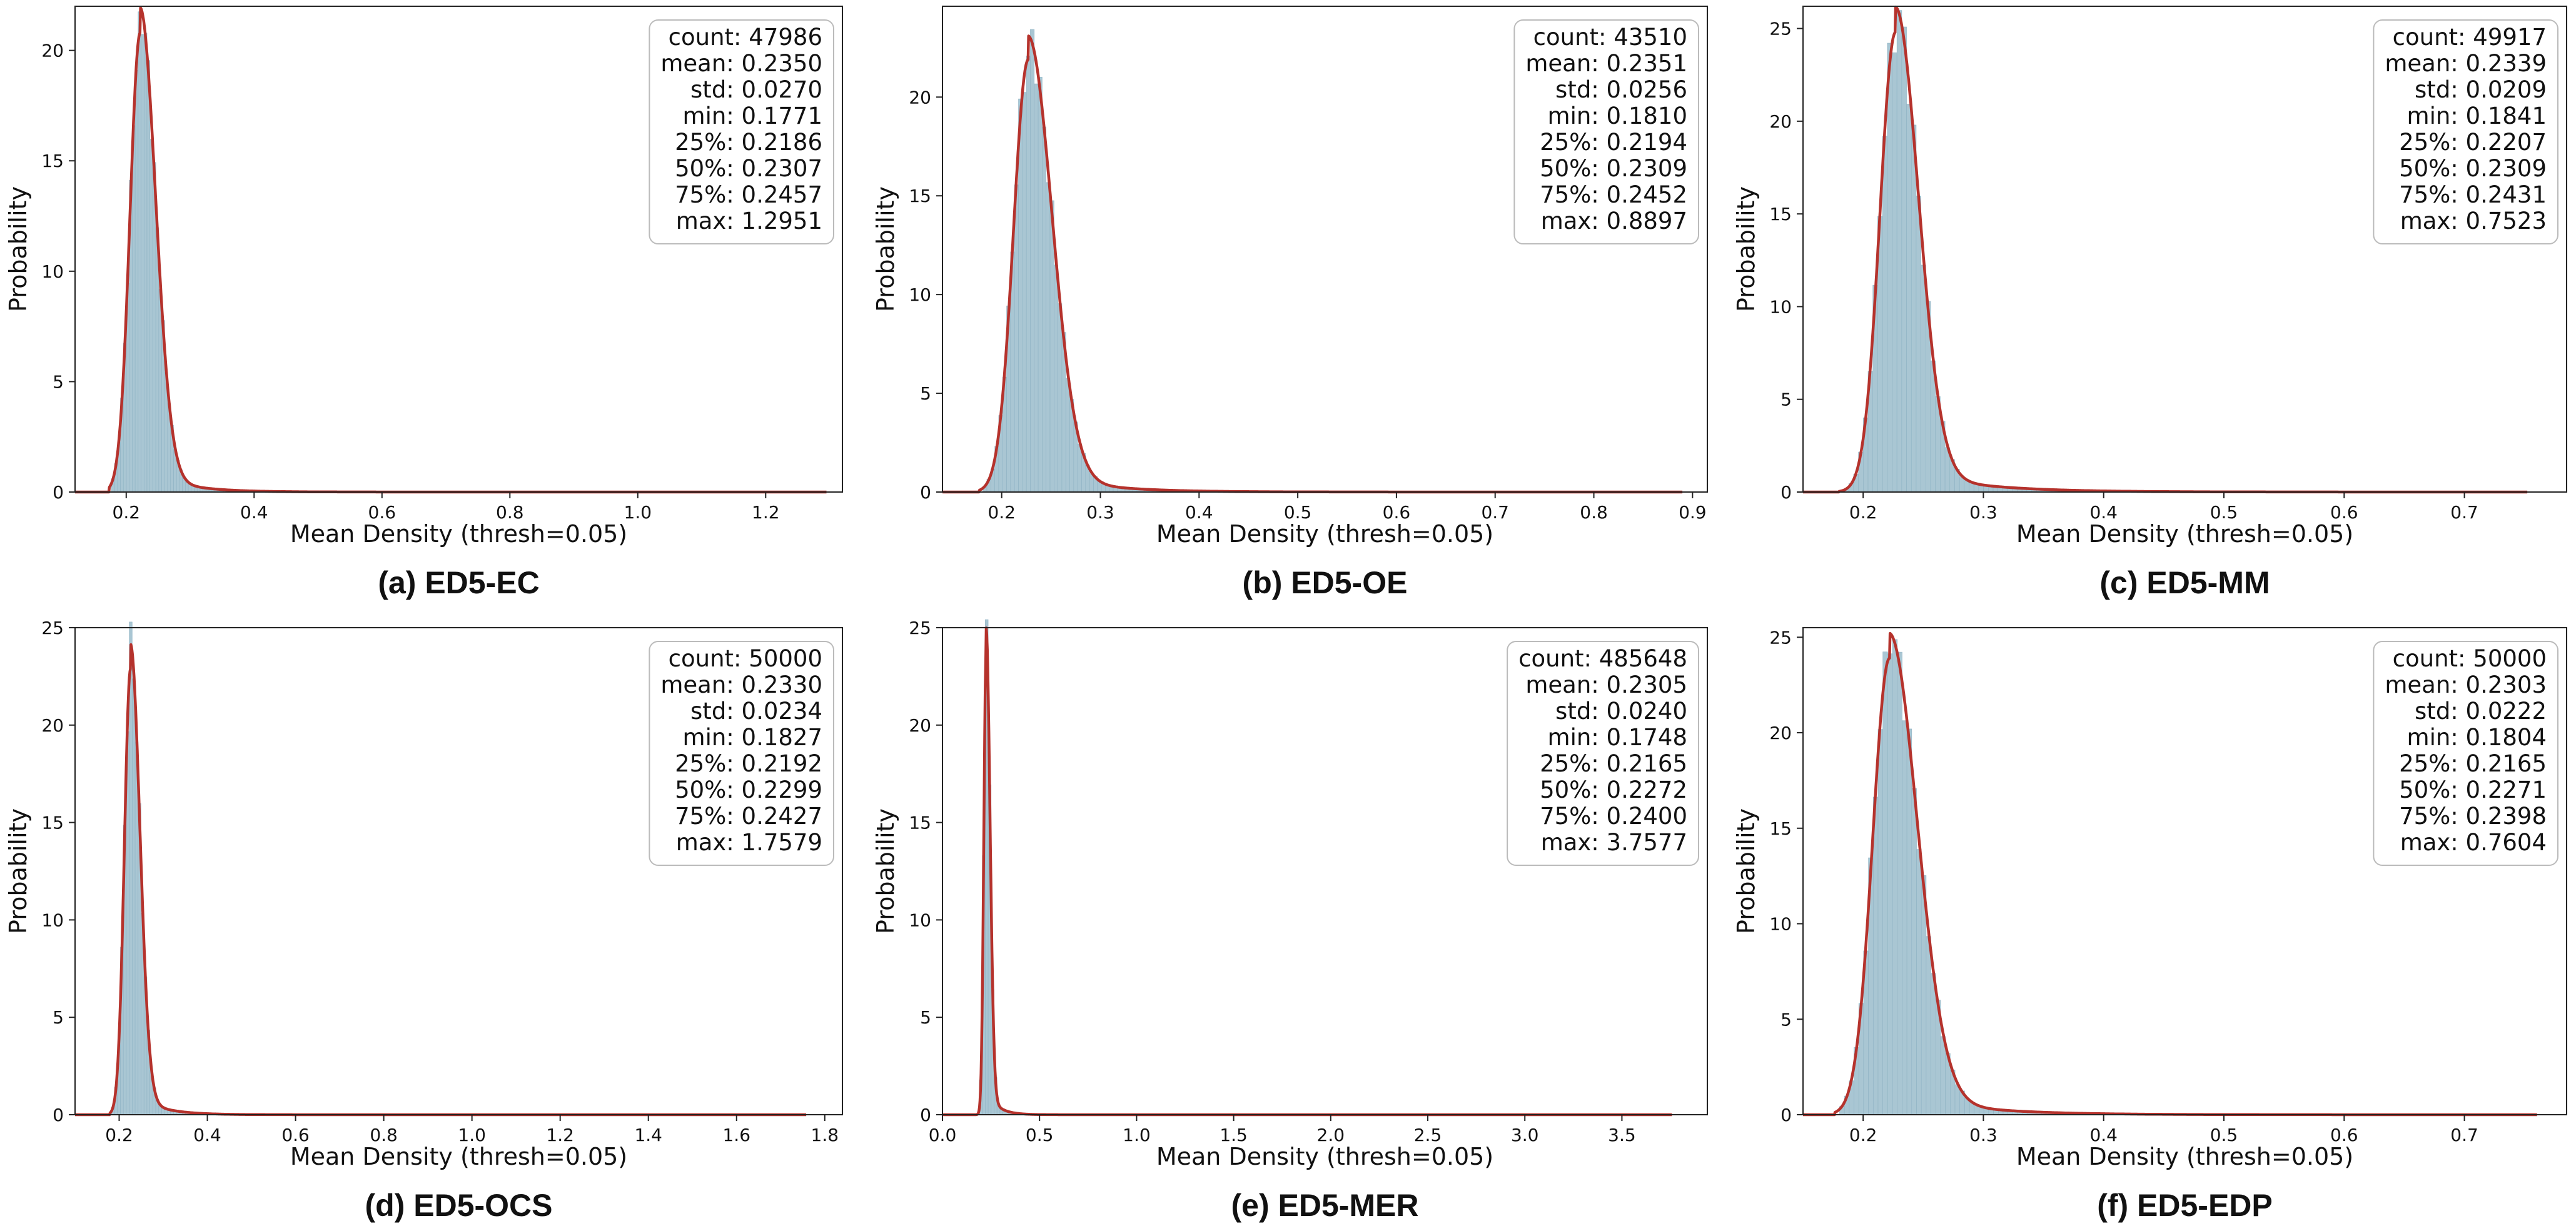 The height and width of the screenshot is (1226, 2576). Describe the element at coordinates (766, 512) in the screenshot. I see `x-tick-label: 1.2` at that location.